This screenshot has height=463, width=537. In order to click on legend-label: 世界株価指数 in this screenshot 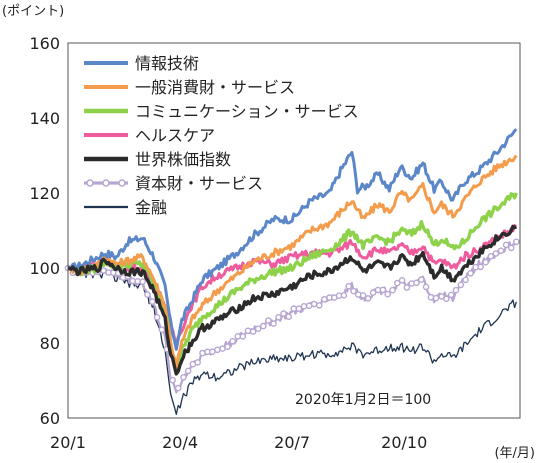, I will do `click(183, 159)`.